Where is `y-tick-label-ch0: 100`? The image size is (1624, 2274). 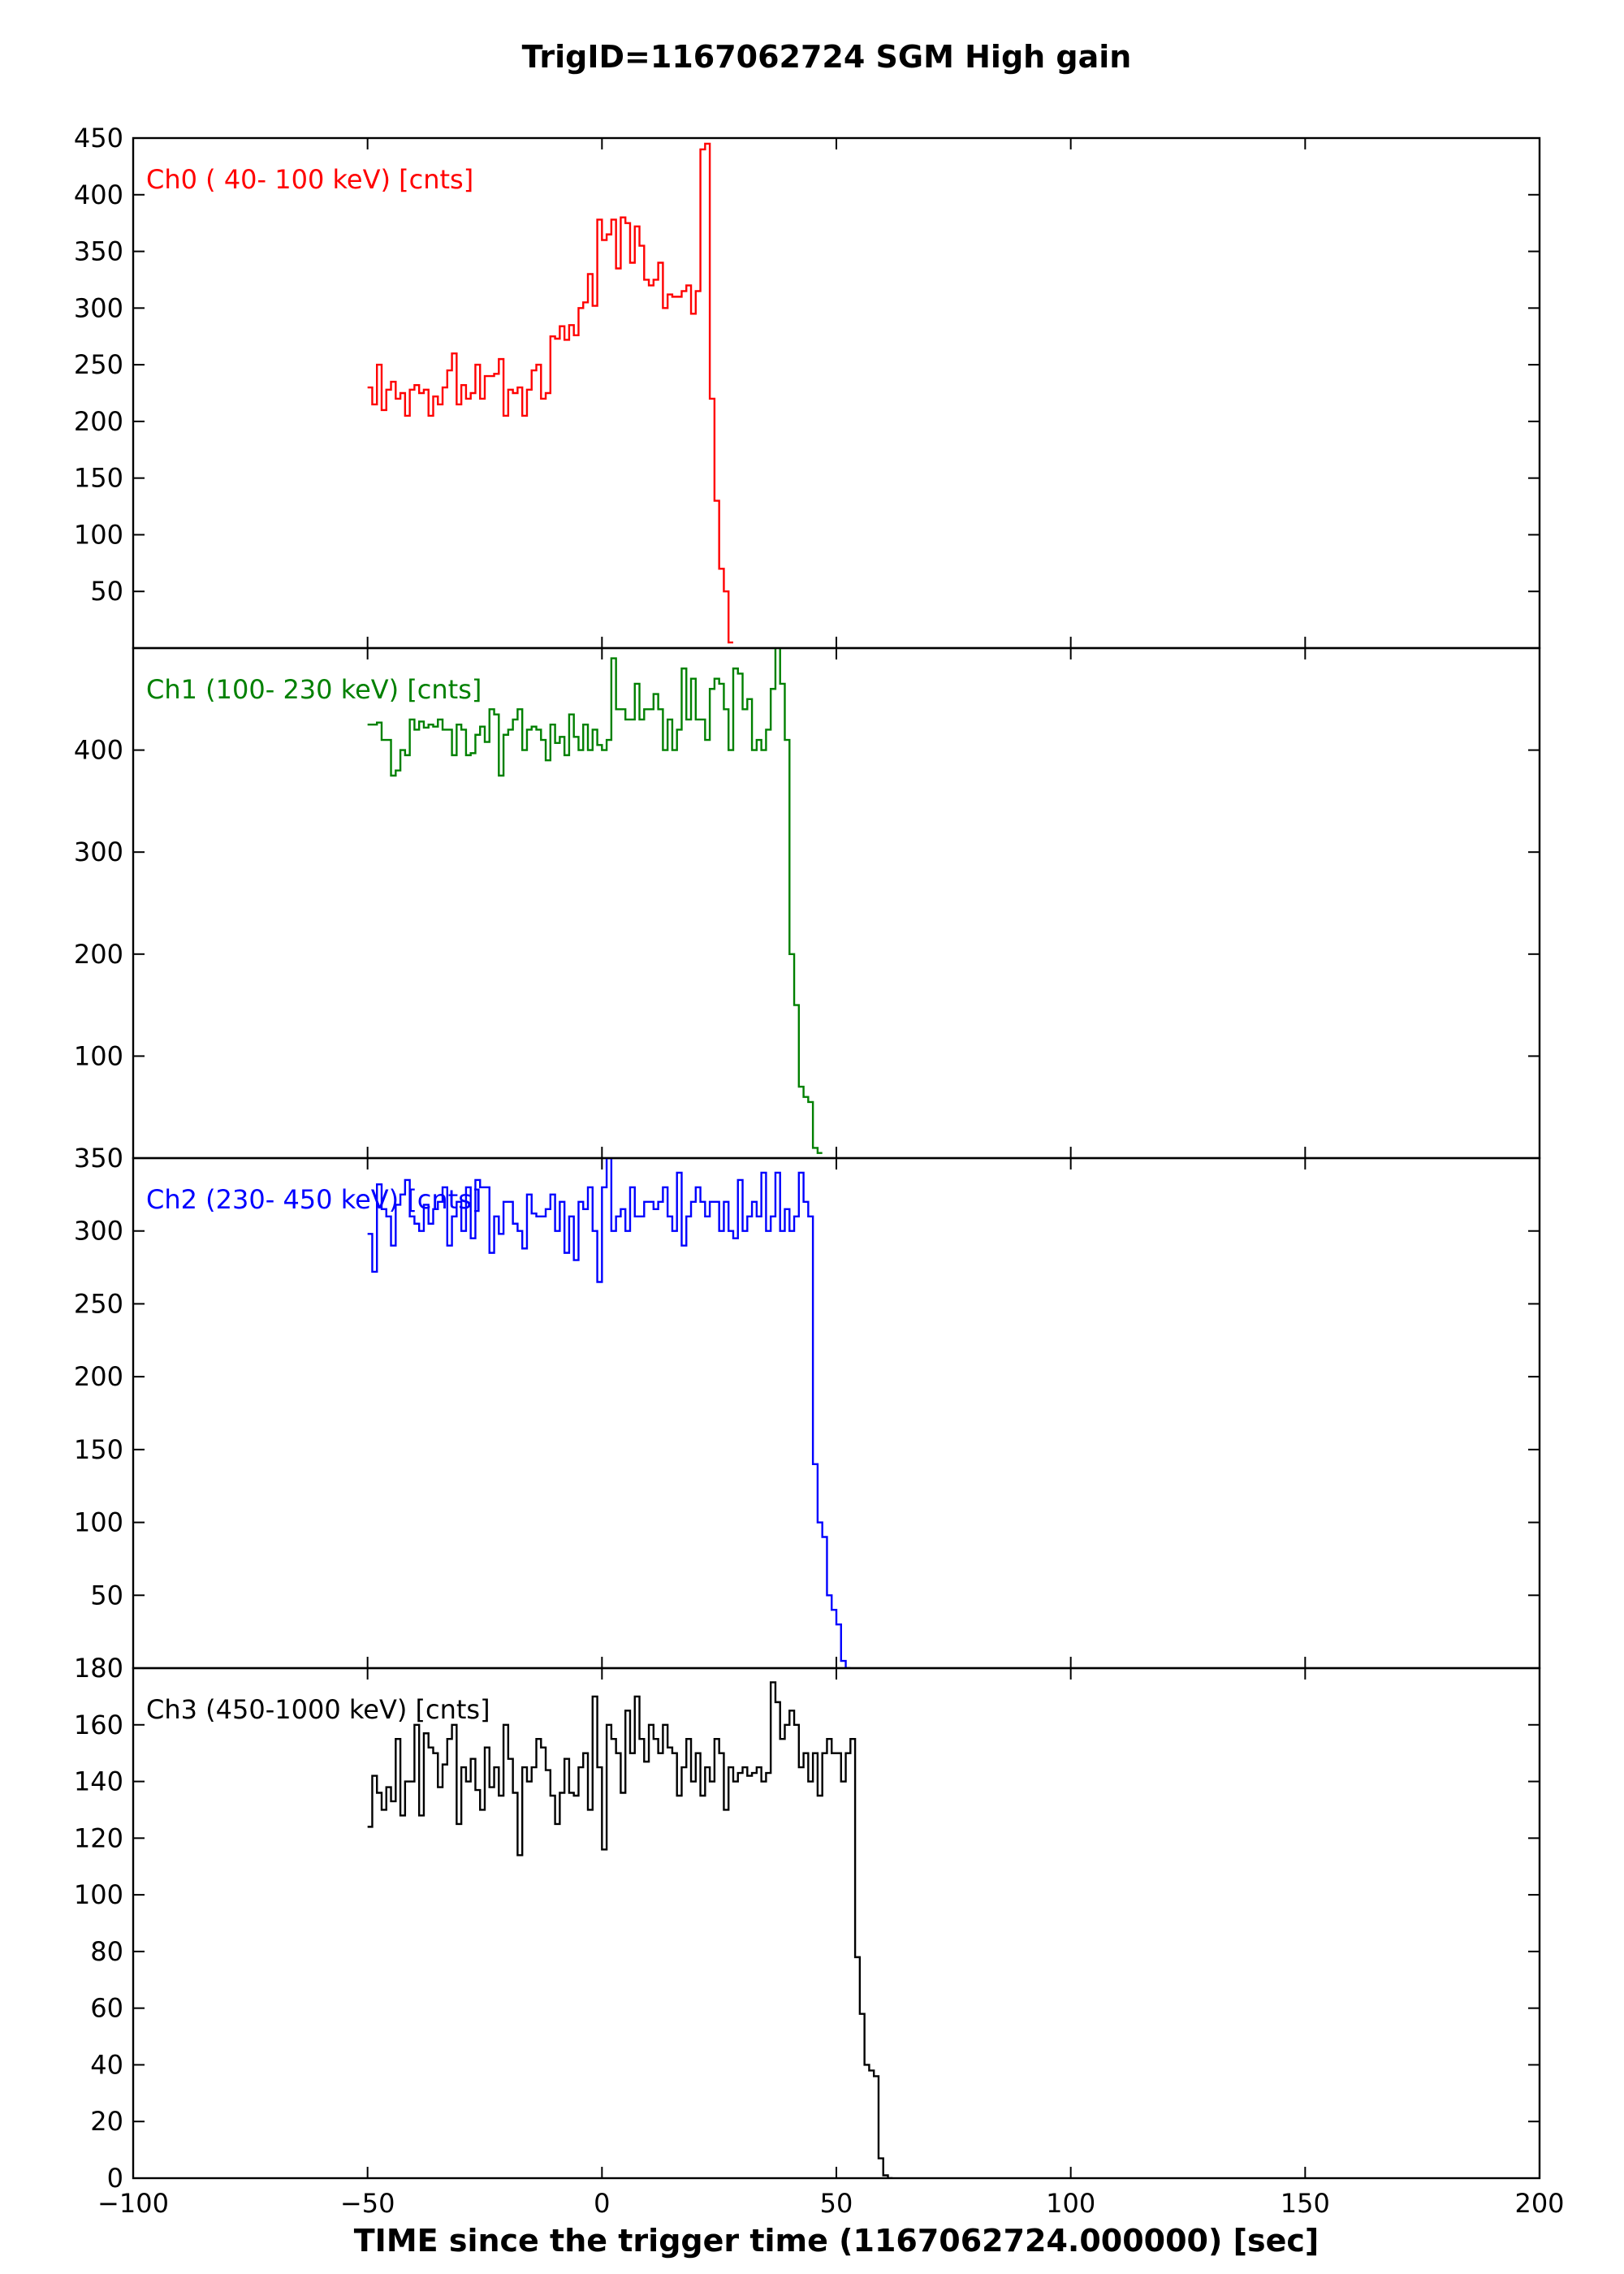 y-tick-label-ch0: 100 is located at coordinates (99, 535).